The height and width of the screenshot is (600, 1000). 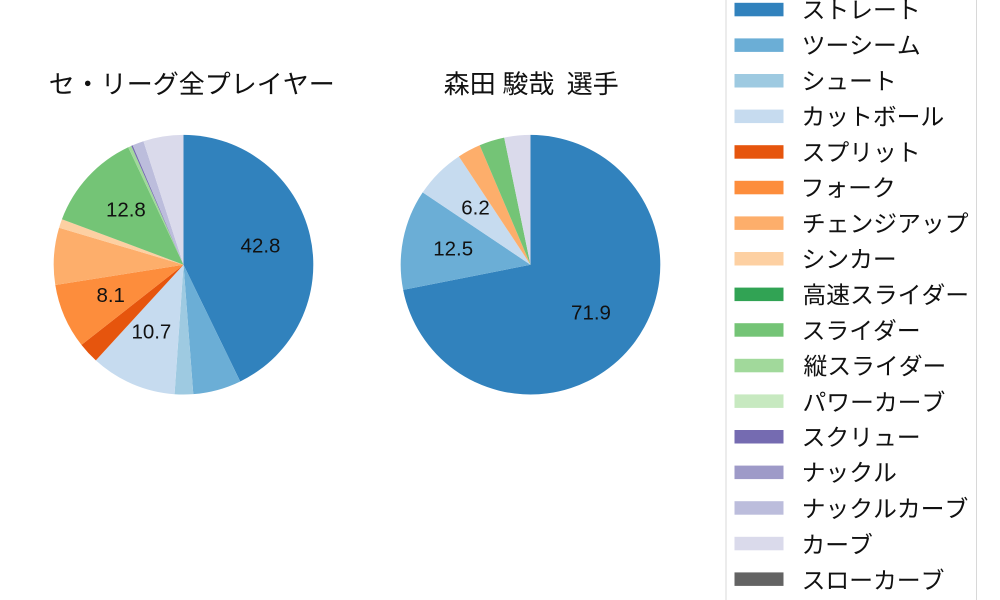 What do you see at coordinates (591, 313) in the screenshot?
I see `svg-text: 71.9` at bounding box center [591, 313].